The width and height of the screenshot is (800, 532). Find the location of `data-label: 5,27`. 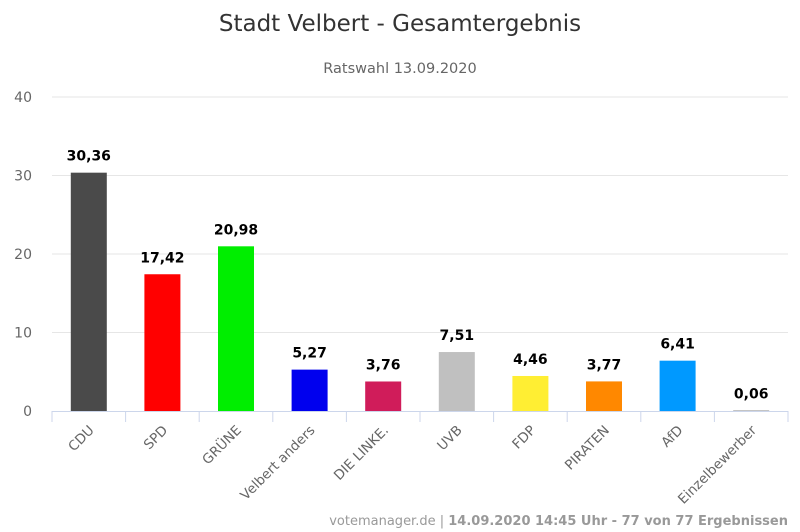

data-label: 5,27 is located at coordinates (309, 354).